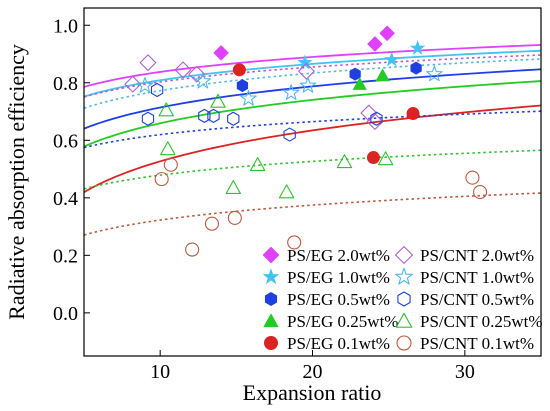  Describe the element at coordinates (342, 321) in the screenshot. I see `legend-label: PS/EG 0.25wt%` at that location.